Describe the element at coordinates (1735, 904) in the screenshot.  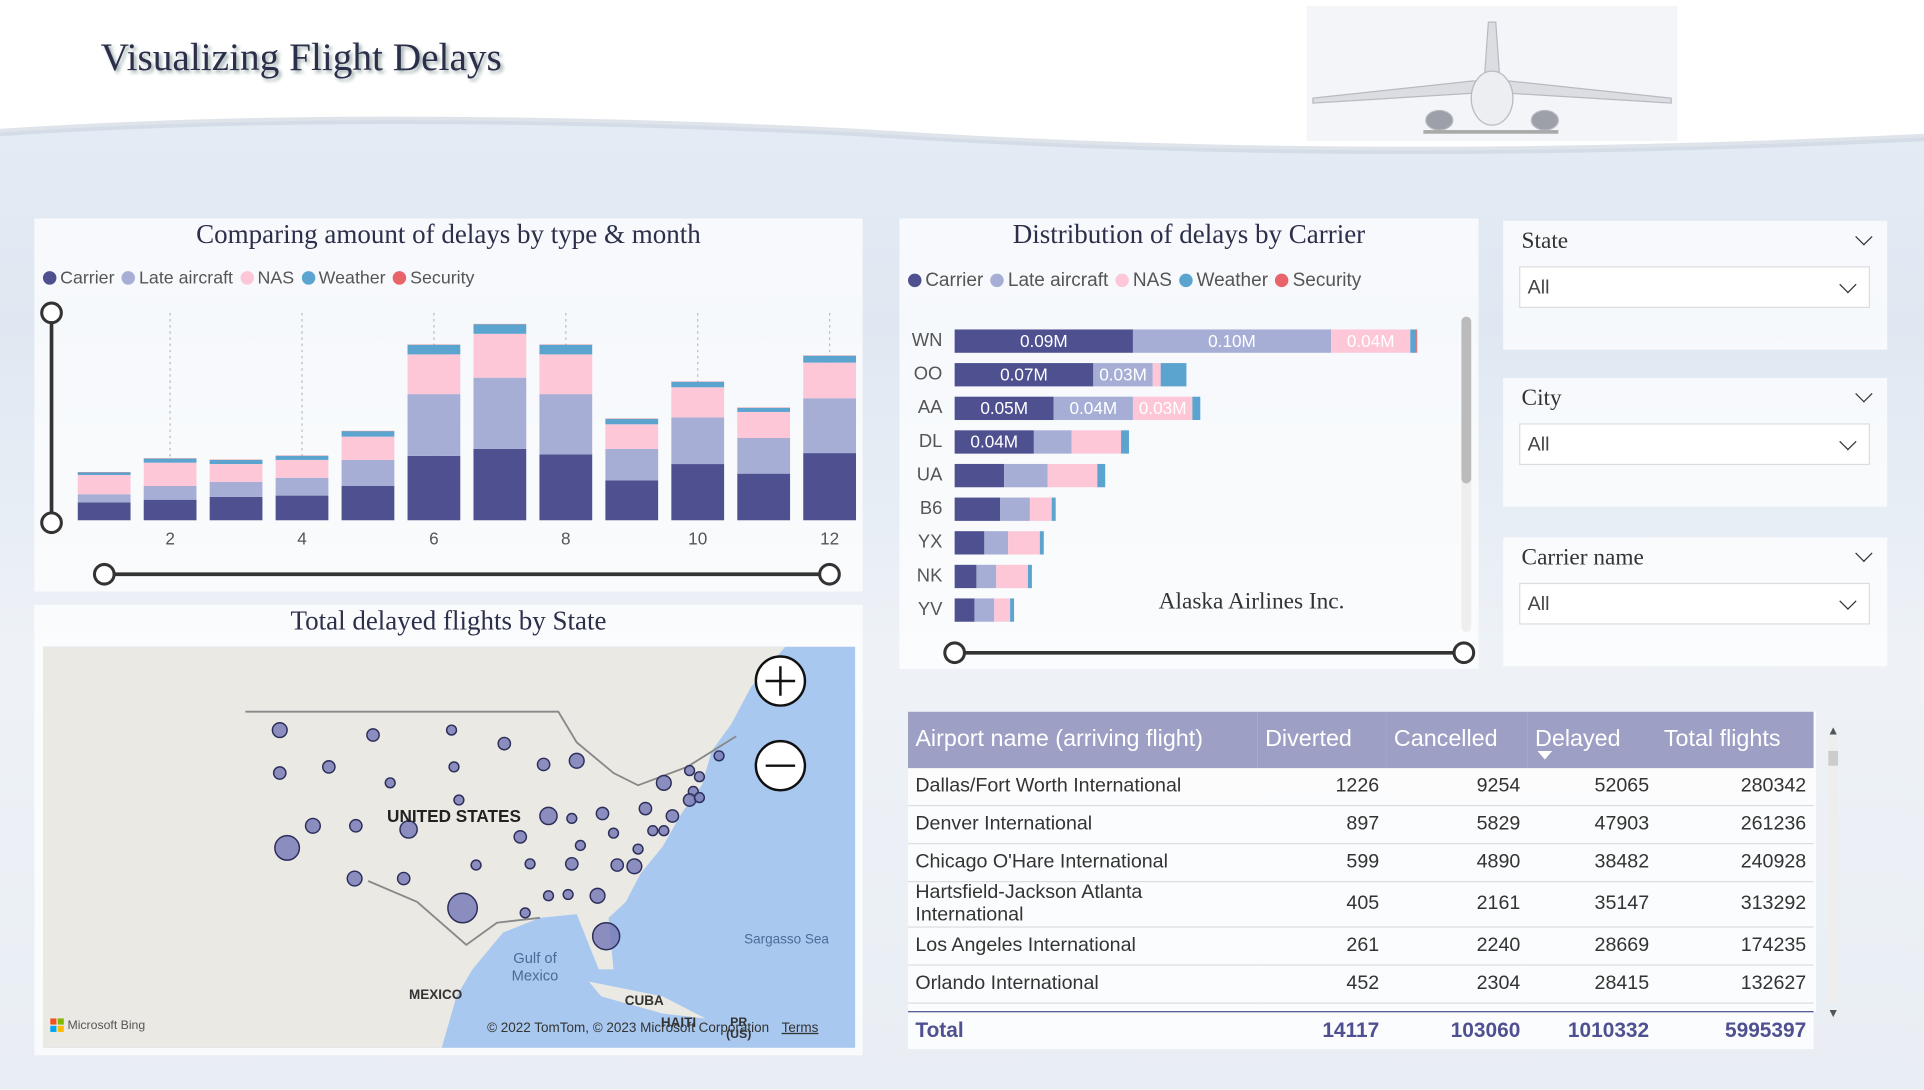
I see `table-cell: 313292` at that location.